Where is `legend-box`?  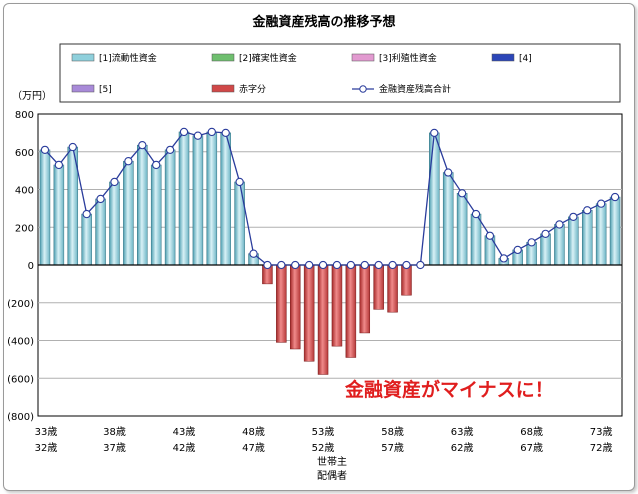 legend-box is located at coordinates (340, 73).